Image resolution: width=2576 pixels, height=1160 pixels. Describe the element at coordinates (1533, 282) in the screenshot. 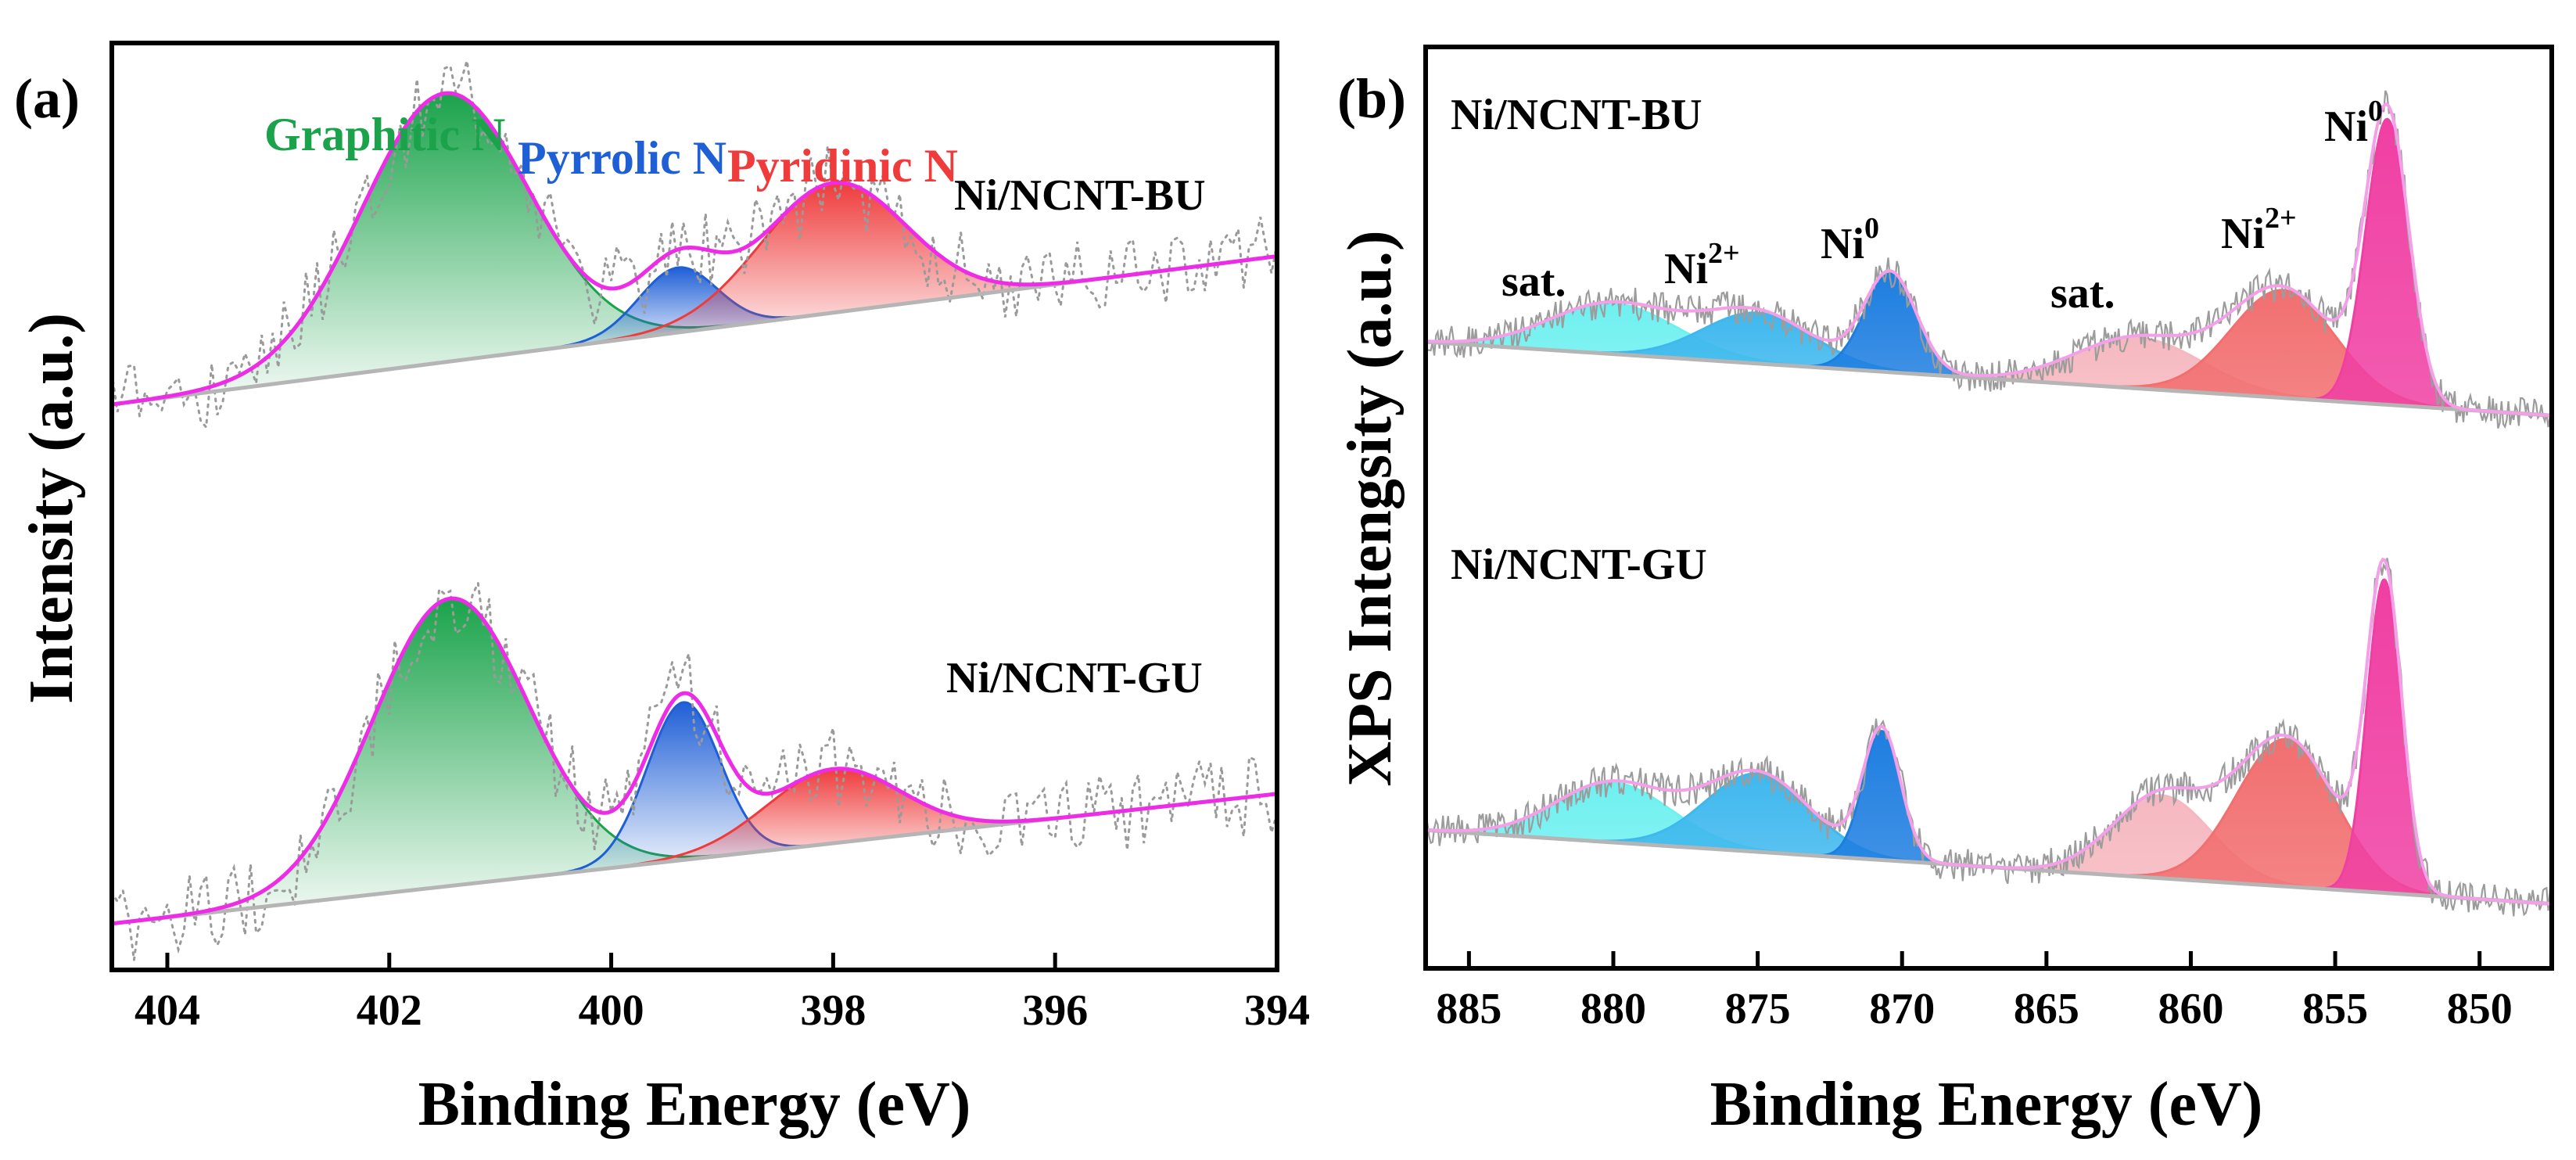

I see `peak-label-sat-1: sat.` at that location.